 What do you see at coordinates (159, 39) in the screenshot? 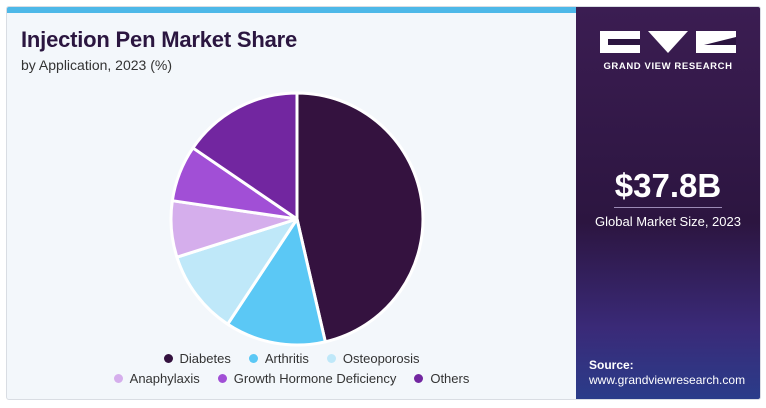
I see `chart-title: Injection Pen Market Share` at bounding box center [159, 39].